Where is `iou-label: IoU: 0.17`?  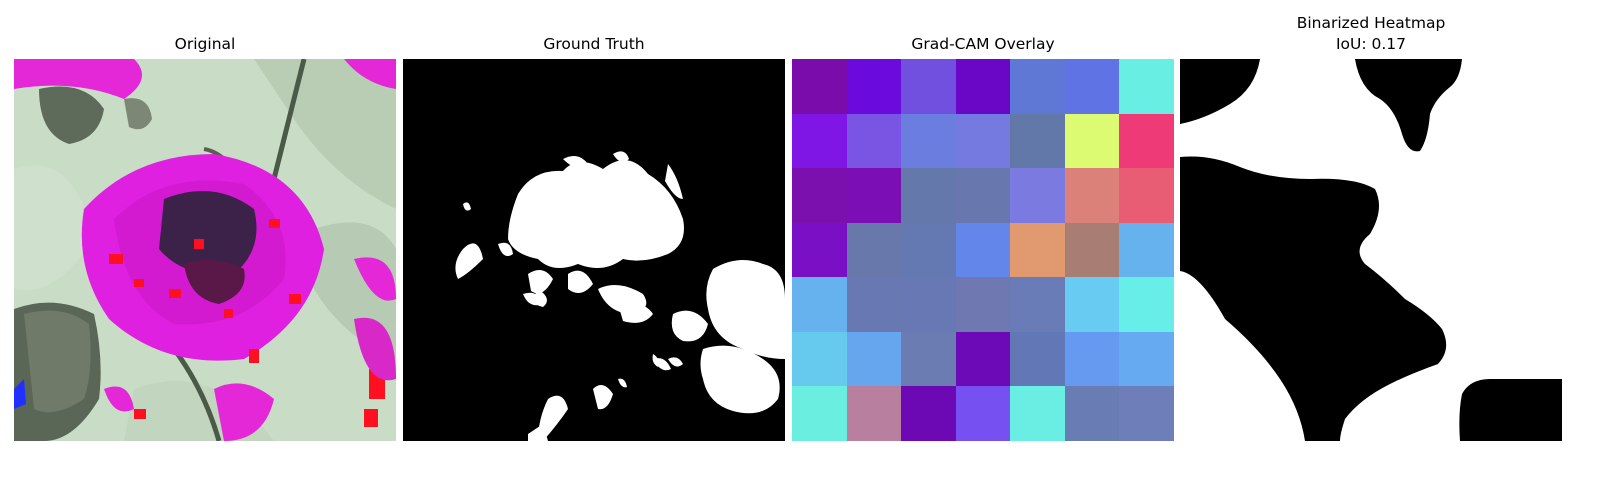 iou-label: IoU: 0.17 is located at coordinates (1371, 44).